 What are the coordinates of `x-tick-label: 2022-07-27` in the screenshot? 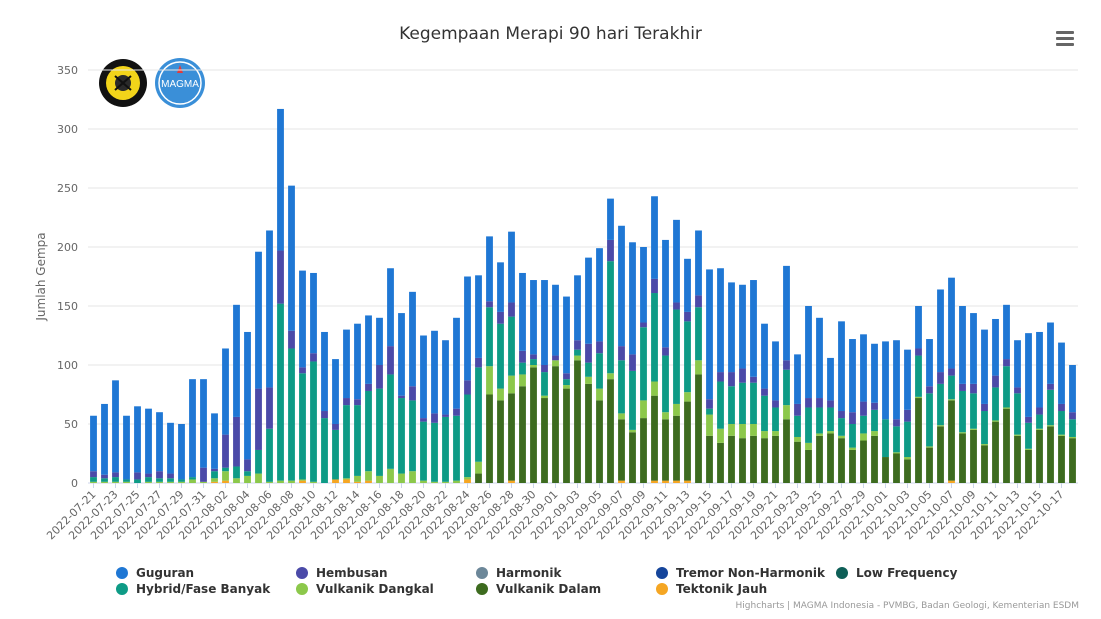 It's located at (137, 515).